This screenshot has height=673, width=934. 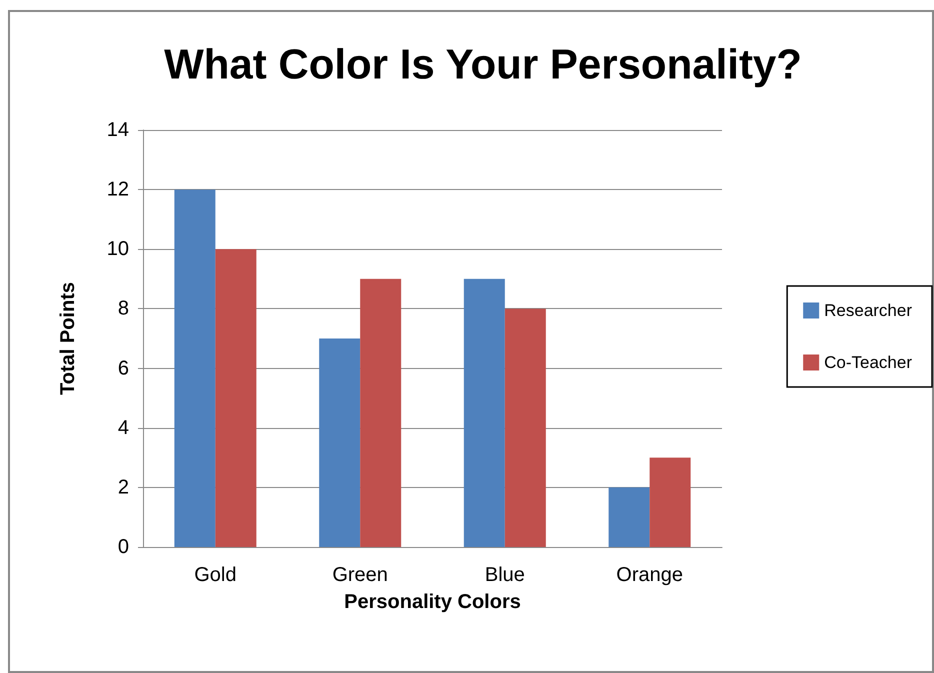 What do you see at coordinates (504, 575) in the screenshot?
I see `x-tick-label: Blue` at bounding box center [504, 575].